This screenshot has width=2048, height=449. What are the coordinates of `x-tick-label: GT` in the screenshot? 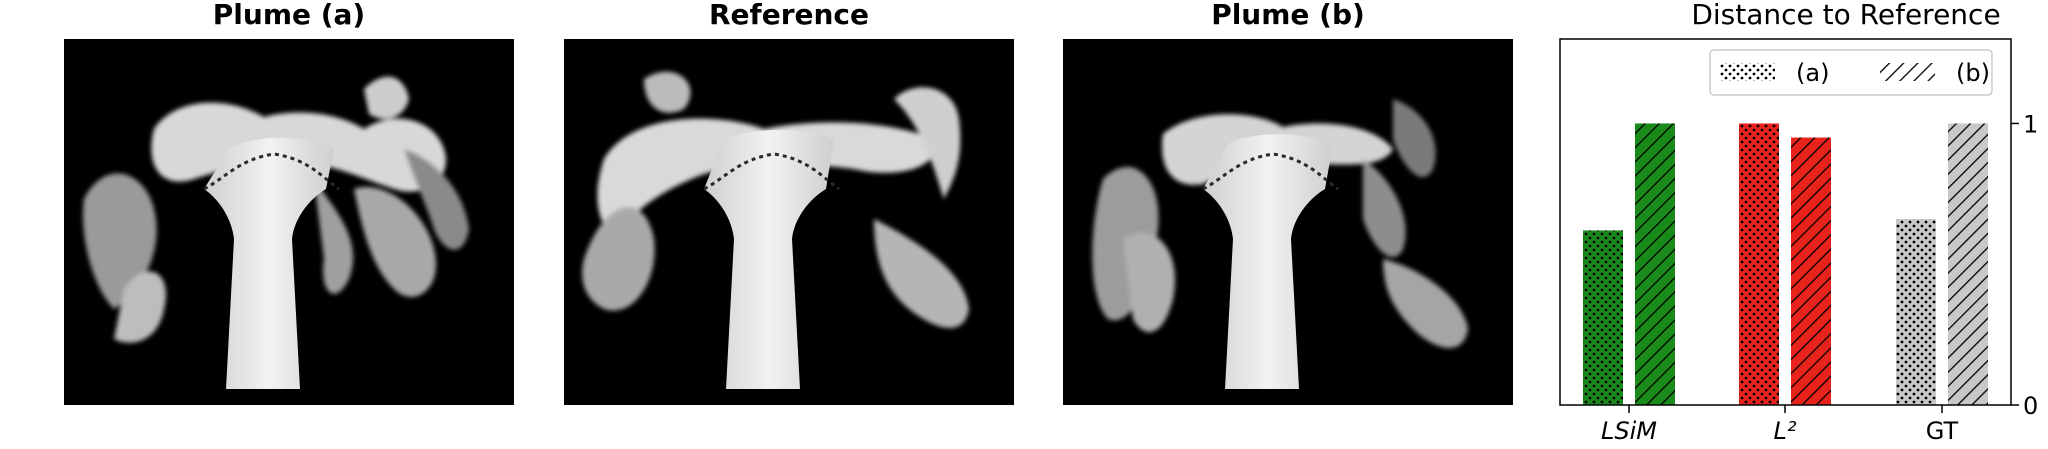 It's located at (1942, 431).